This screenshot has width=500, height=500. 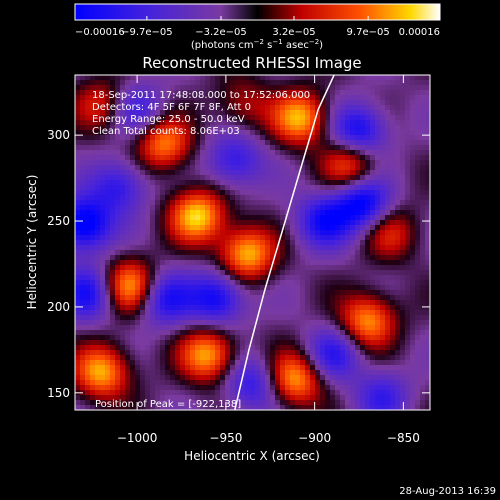 I want to click on x-tick-label: −850, so click(x=403, y=438).